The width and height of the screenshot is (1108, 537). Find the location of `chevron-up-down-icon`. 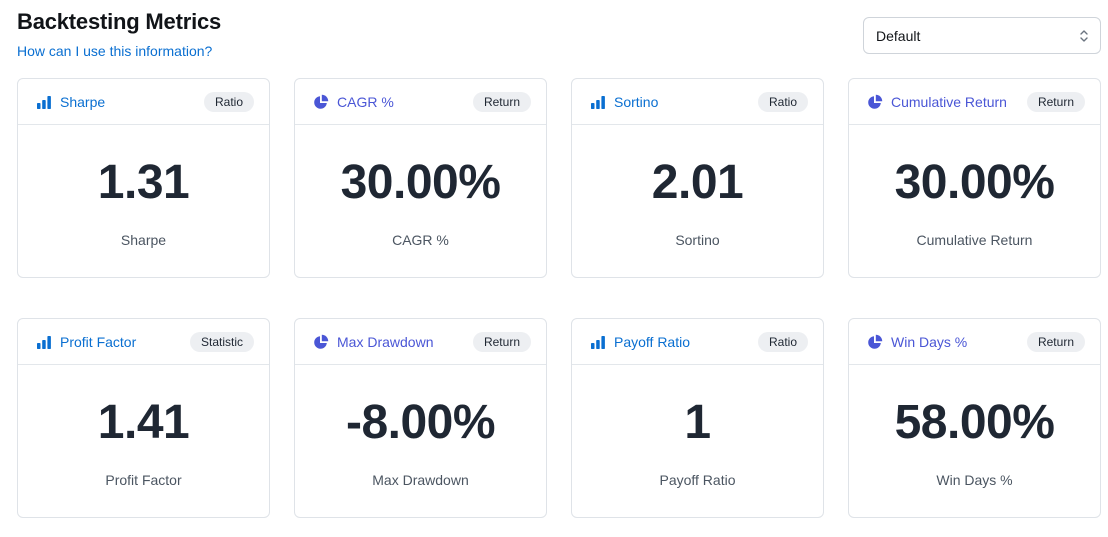

chevron-up-down-icon is located at coordinates (1084, 35).